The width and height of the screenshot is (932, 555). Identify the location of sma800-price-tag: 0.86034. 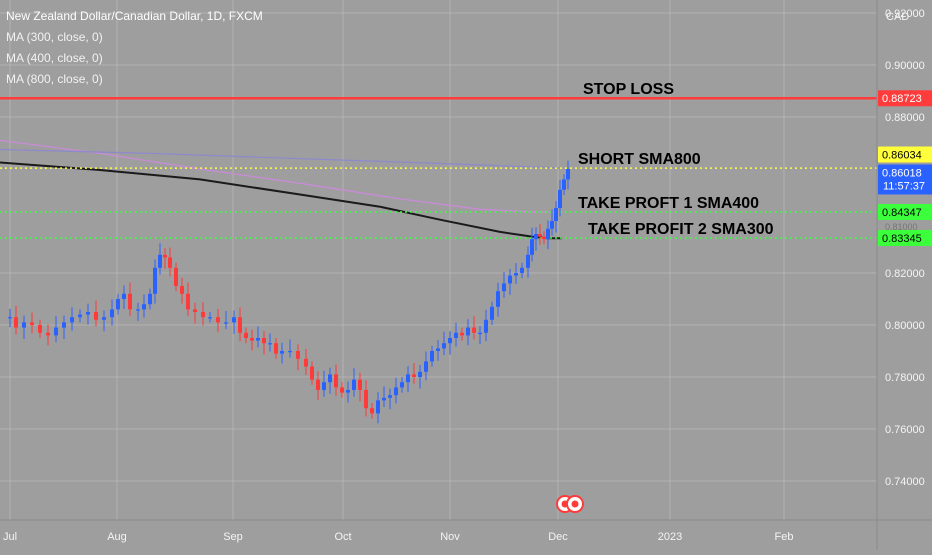
(902, 155).